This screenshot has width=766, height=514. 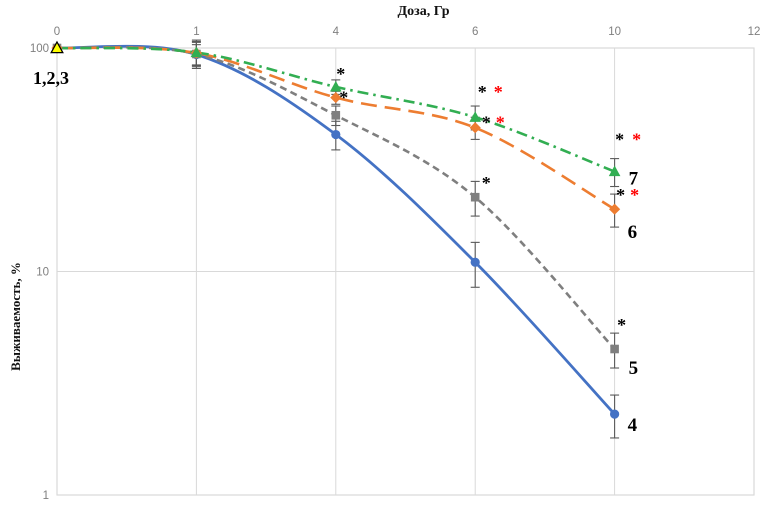 I want to click on x-tick-label: 4, so click(x=336, y=32).